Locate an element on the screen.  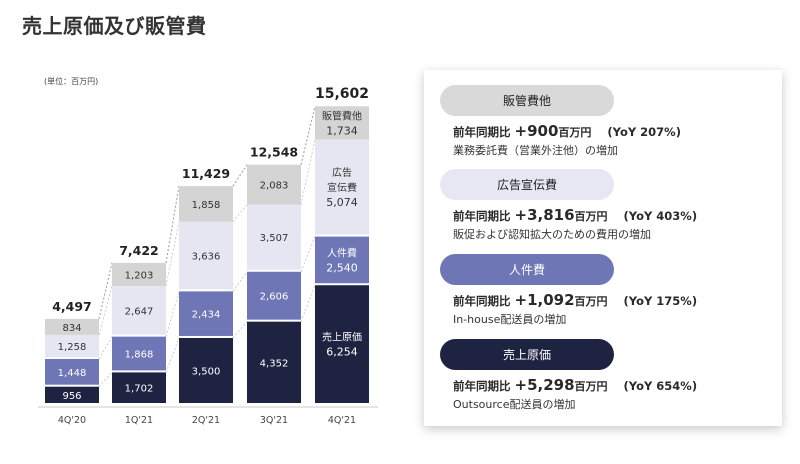
value-label: 2,647 is located at coordinates (139, 311).